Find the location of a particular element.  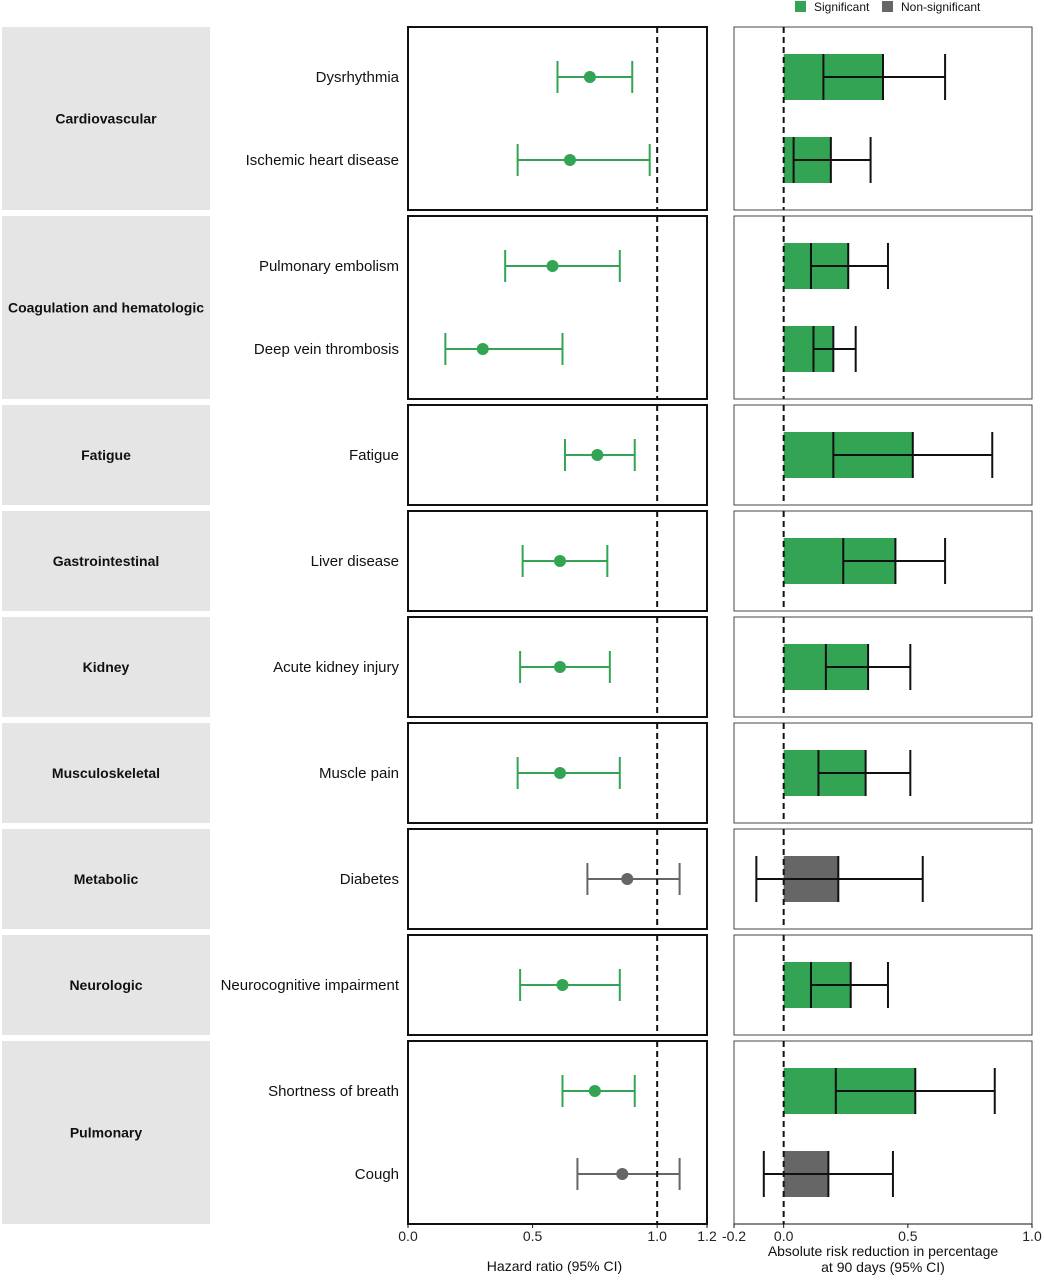

group-label: Cardiovascular is located at coordinates (106, 119).